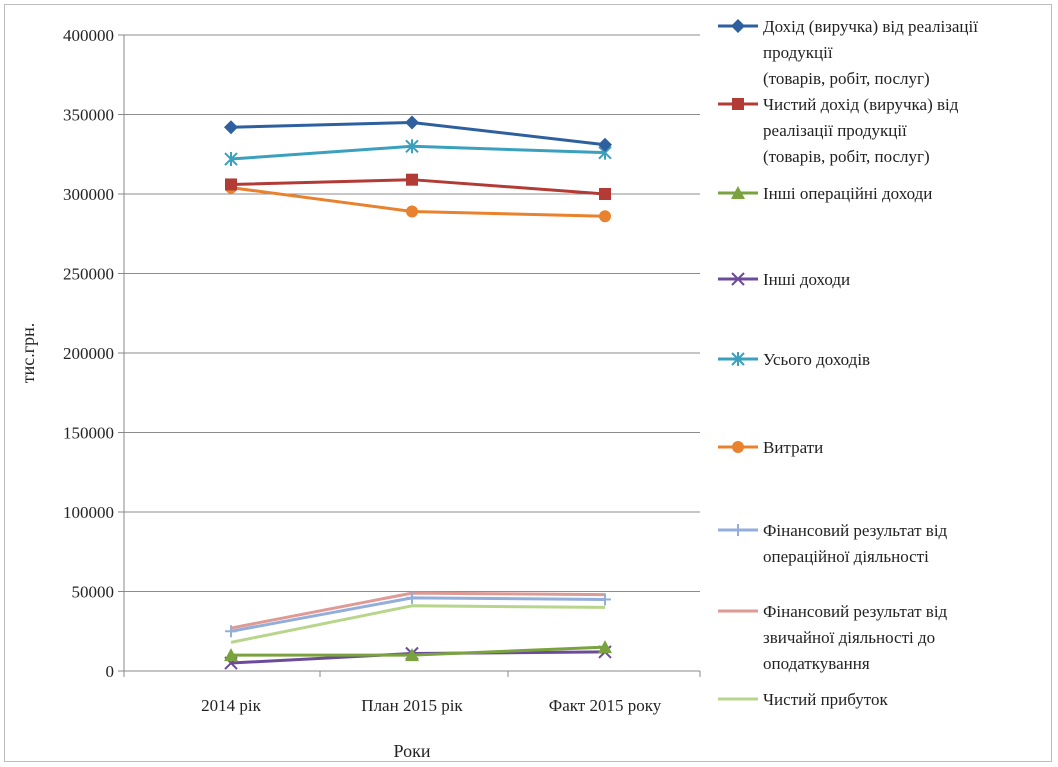 Image resolution: width=1058 pixels, height=767 pixels. I want to click on legend-entry: Інші доходи, so click(784, 279).